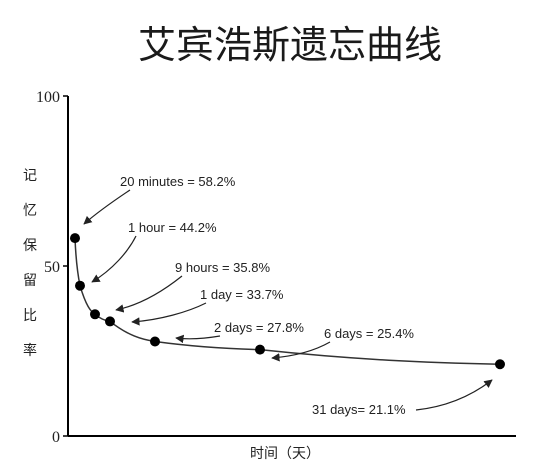 This screenshot has height=470, width=533. What do you see at coordinates (30, 263) in the screenshot?
I see `y-axis-label: 记忆保留比率` at bounding box center [30, 263].